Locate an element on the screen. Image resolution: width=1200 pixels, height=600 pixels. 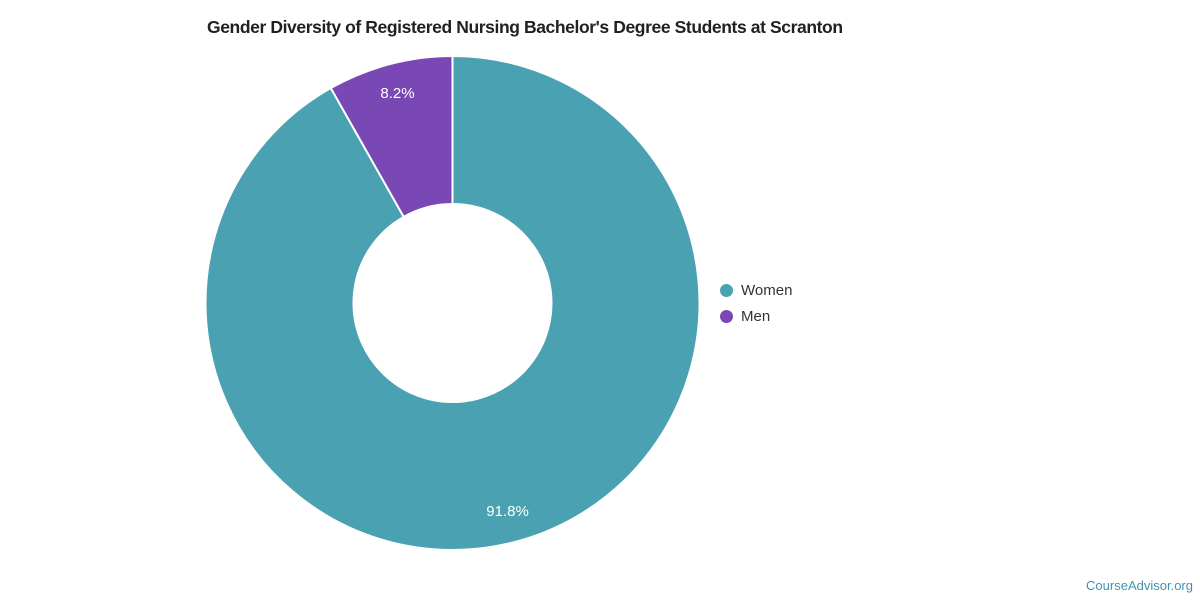
courseadvisor-link: CourseAdvisor.org is located at coordinates (1139, 585).